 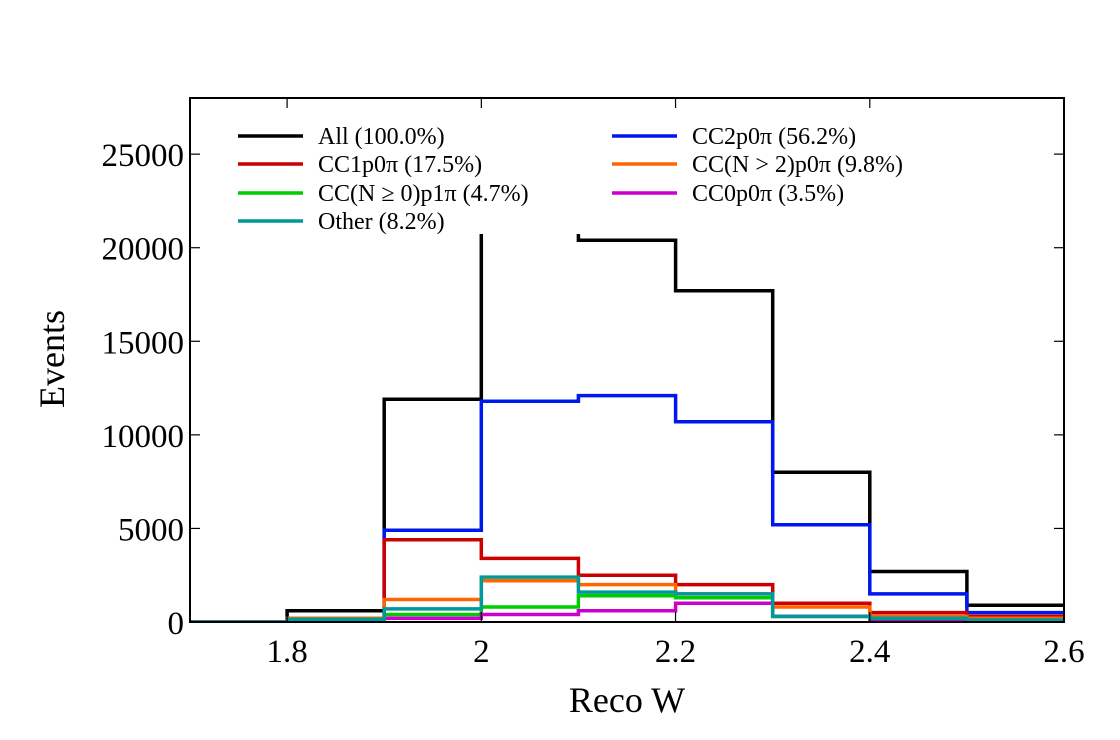 I want to click on legend-label: All (100.0%), so click(x=381, y=137).